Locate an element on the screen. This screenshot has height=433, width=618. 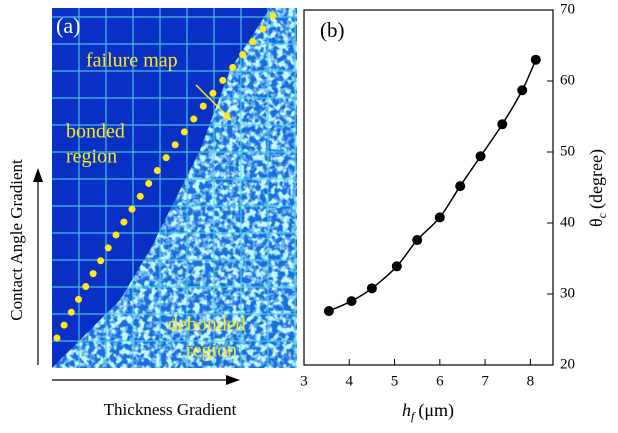
y-tick-label: 70 is located at coordinates (567, 9).